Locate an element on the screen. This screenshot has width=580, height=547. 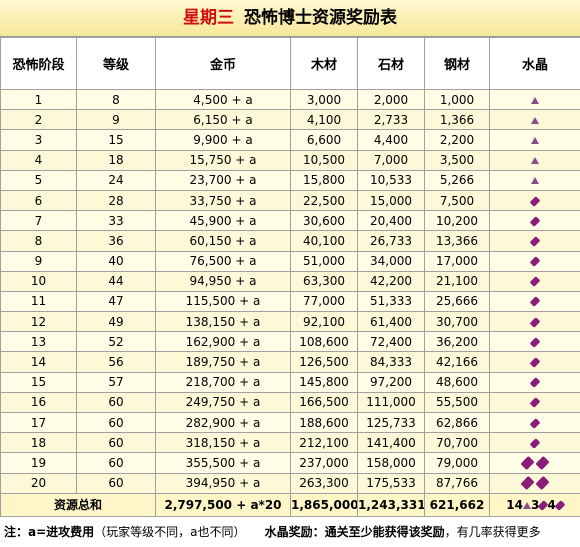
gold-cell: 318,150 + a is located at coordinates (223, 443).